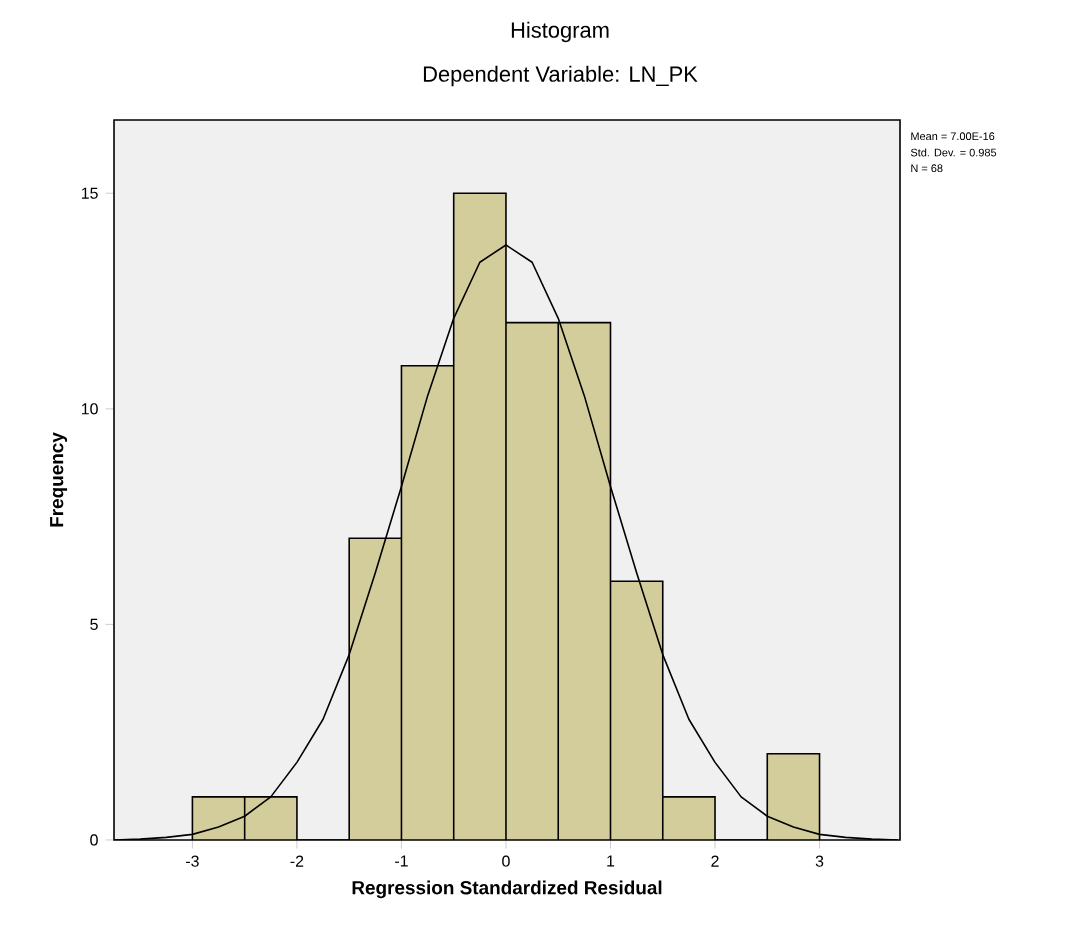 The height and width of the screenshot is (932, 1070). Describe the element at coordinates (507, 889) in the screenshot. I see `x-axis-title: Regression Standardized Residual` at that location.